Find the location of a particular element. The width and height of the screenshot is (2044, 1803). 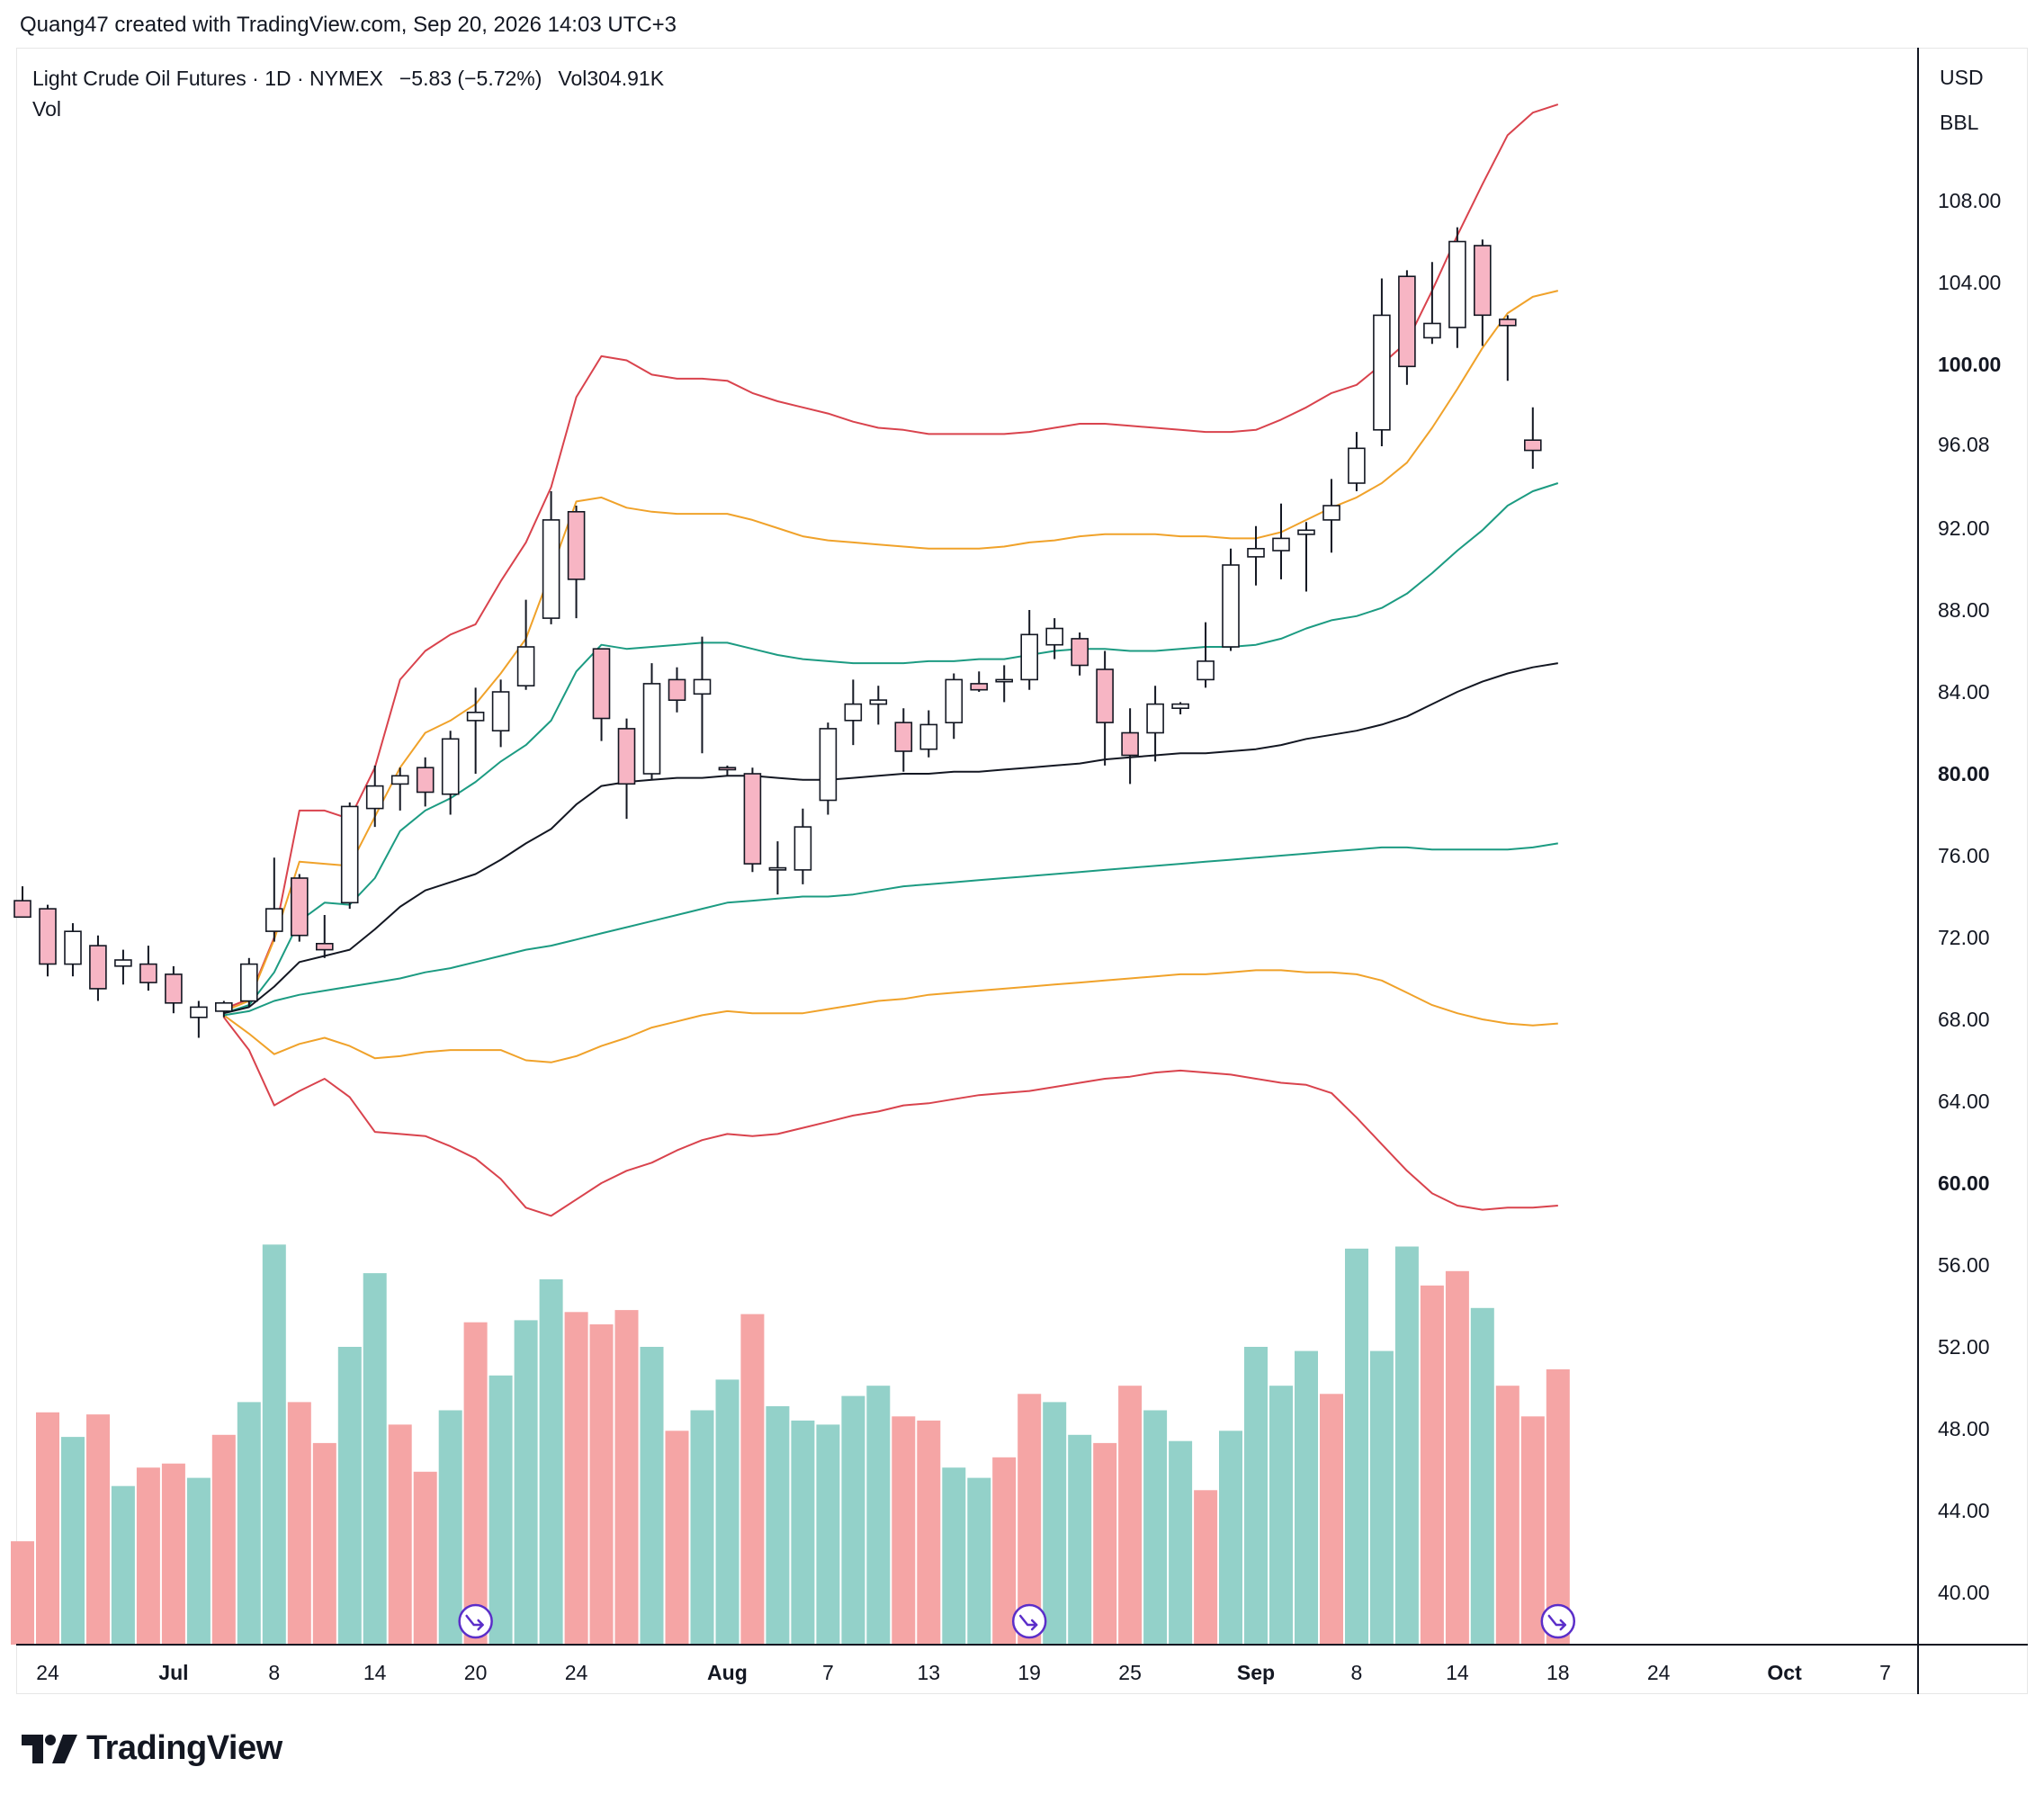

price-tick-label: 48.00 is located at coordinates (1964, 1428).